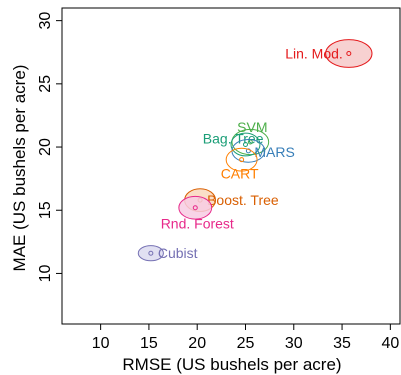 Image resolution: width=401 pixels, height=375 pixels. Describe the element at coordinates (342, 343) in the screenshot. I see `x-tick-label: 35` at that location.